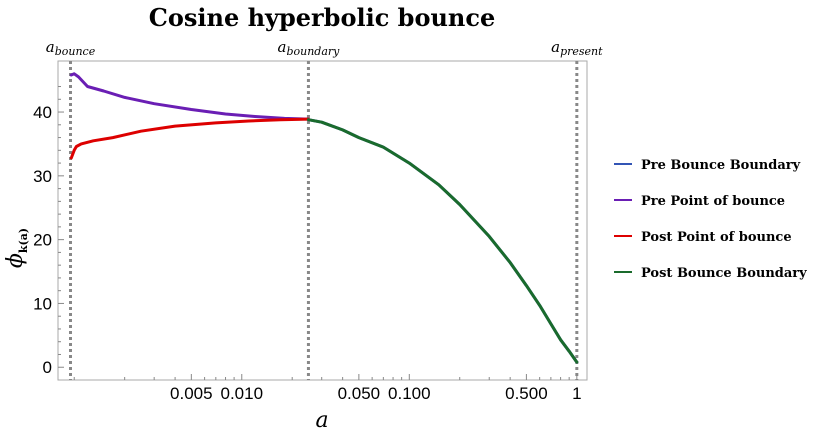 The image size is (817, 436). I want to click on y-axis-label: ϕk(a), so click(16, 248).